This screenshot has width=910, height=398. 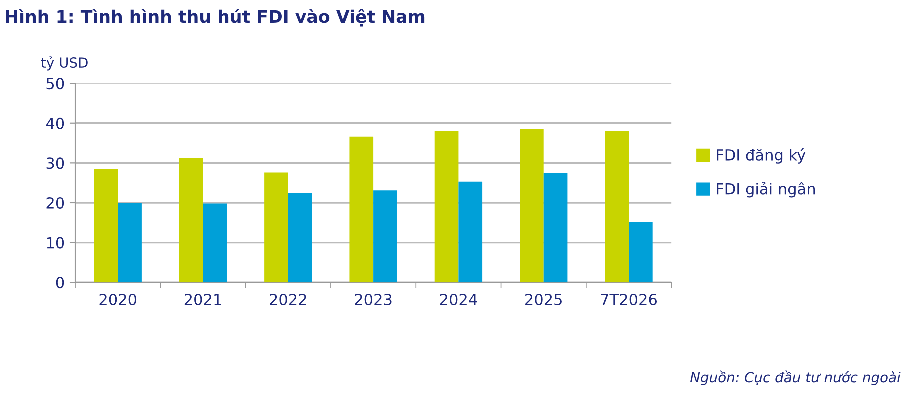 What do you see at coordinates (55, 203) in the screenshot?
I see `y-tick-label: 20` at bounding box center [55, 203].